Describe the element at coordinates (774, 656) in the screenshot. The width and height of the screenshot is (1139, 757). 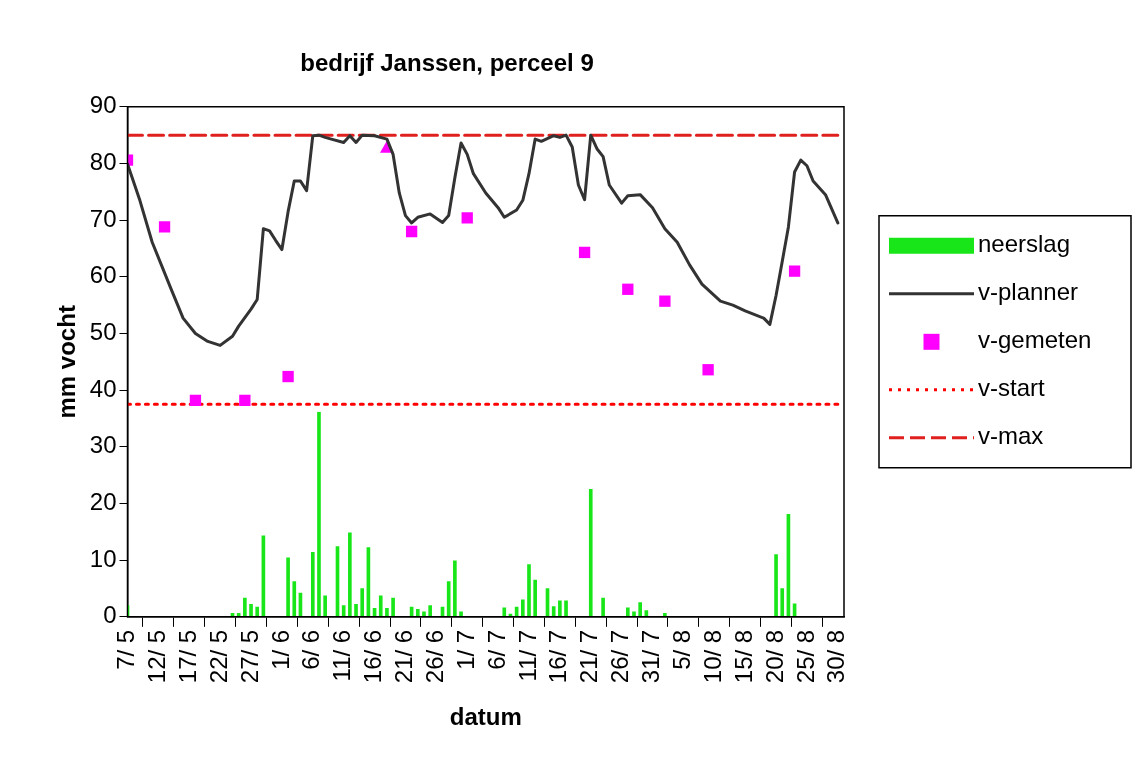
I see `x-tick-label: 20/ 8` at that location.